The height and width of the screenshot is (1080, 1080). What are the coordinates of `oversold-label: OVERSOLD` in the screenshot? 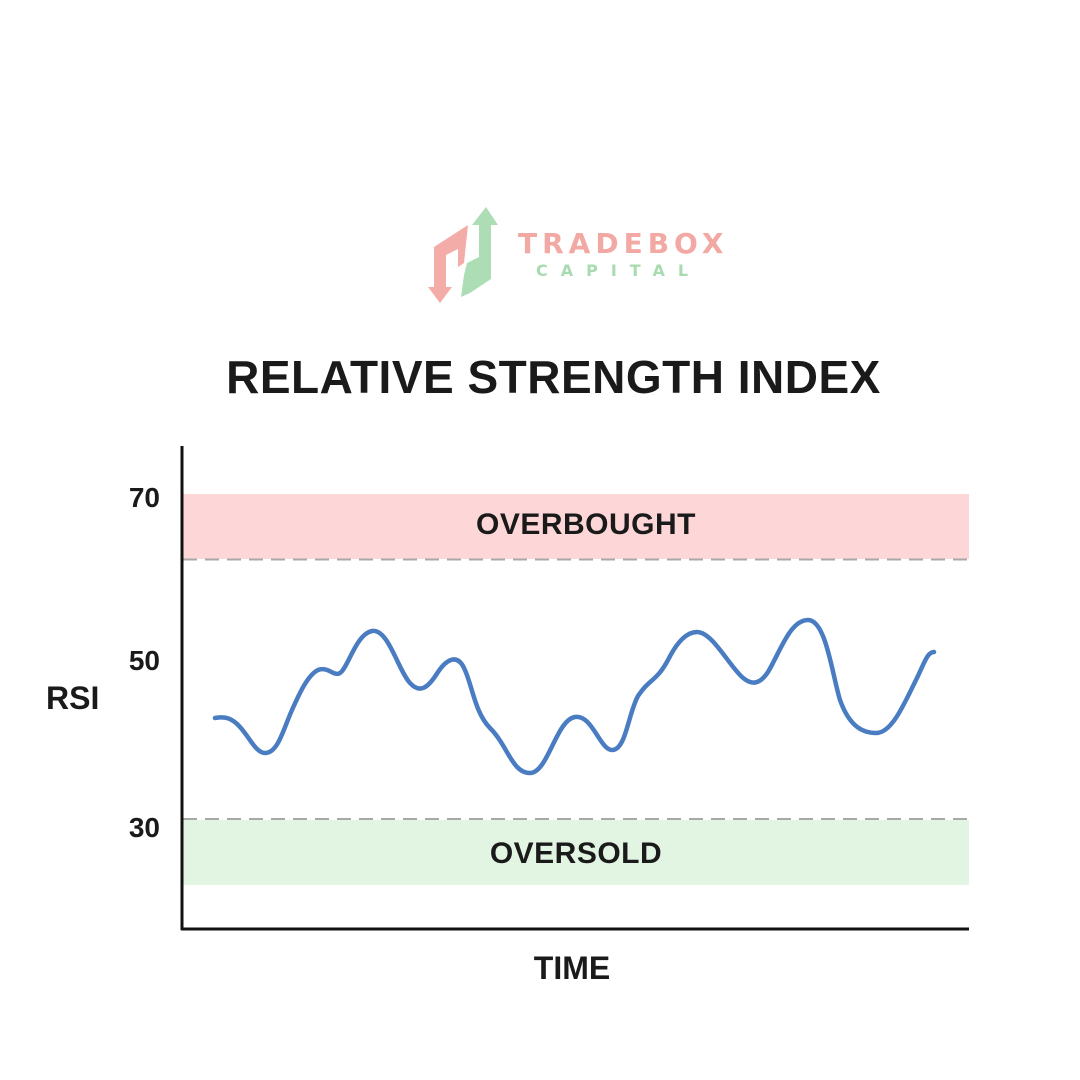 It's located at (576, 853).